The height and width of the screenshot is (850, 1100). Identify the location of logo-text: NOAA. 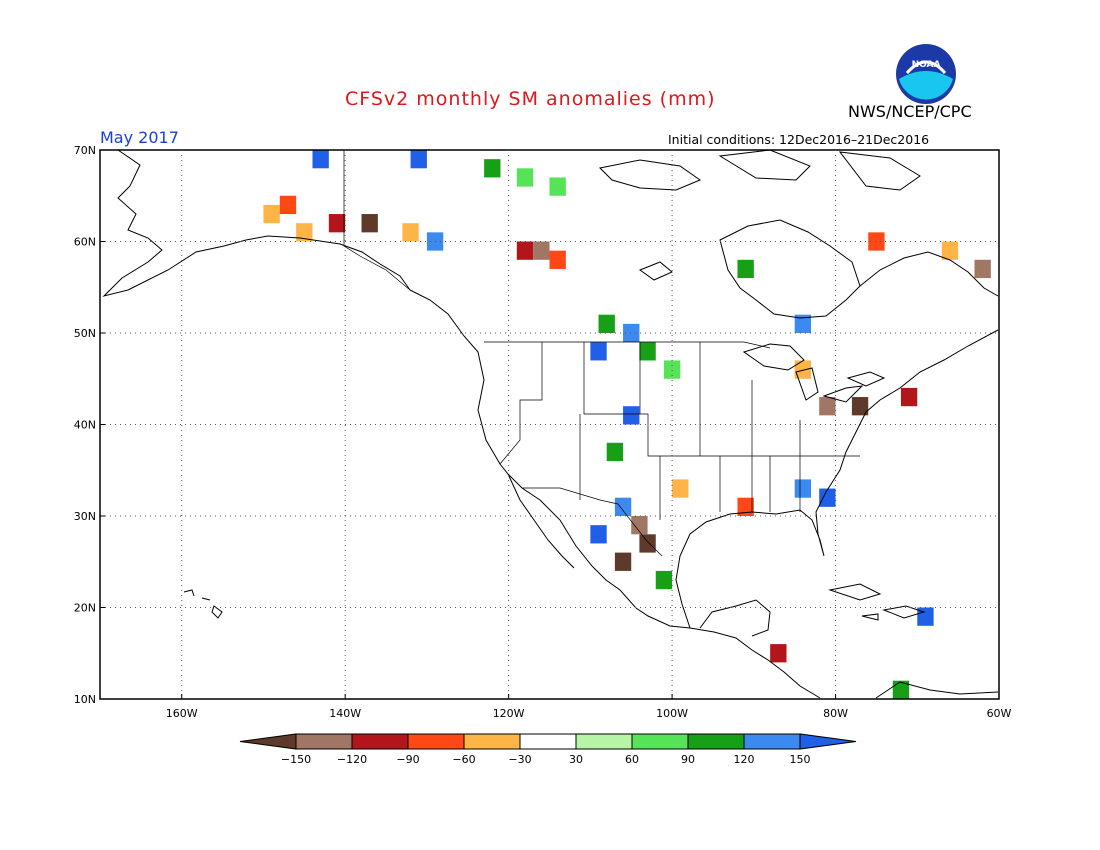
(926, 65).